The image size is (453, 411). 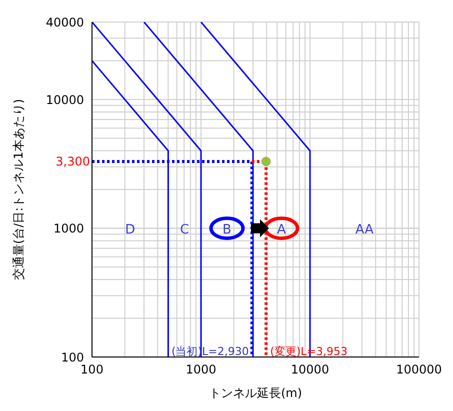 I want to click on x-tick-label: 1000, so click(x=201, y=369).